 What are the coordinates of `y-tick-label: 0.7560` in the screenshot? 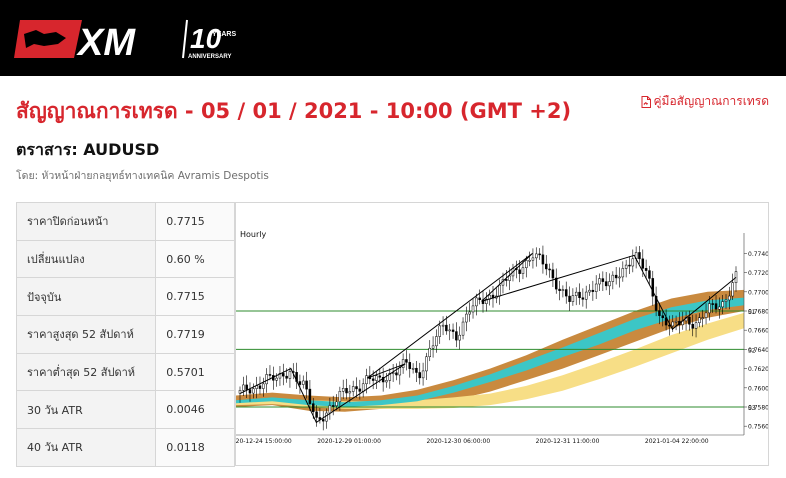 It's located at (758, 427).